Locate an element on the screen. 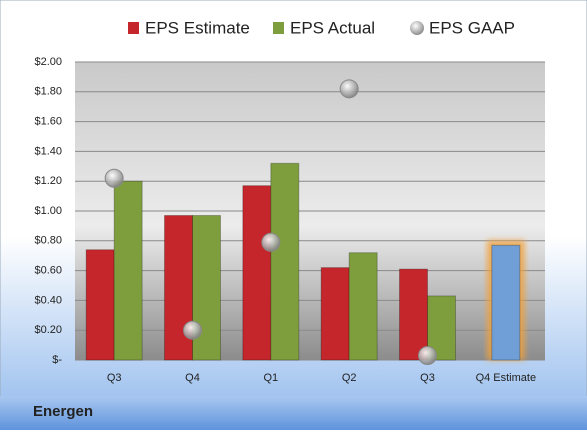  x-tick-label: Q1 is located at coordinates (270, 378).